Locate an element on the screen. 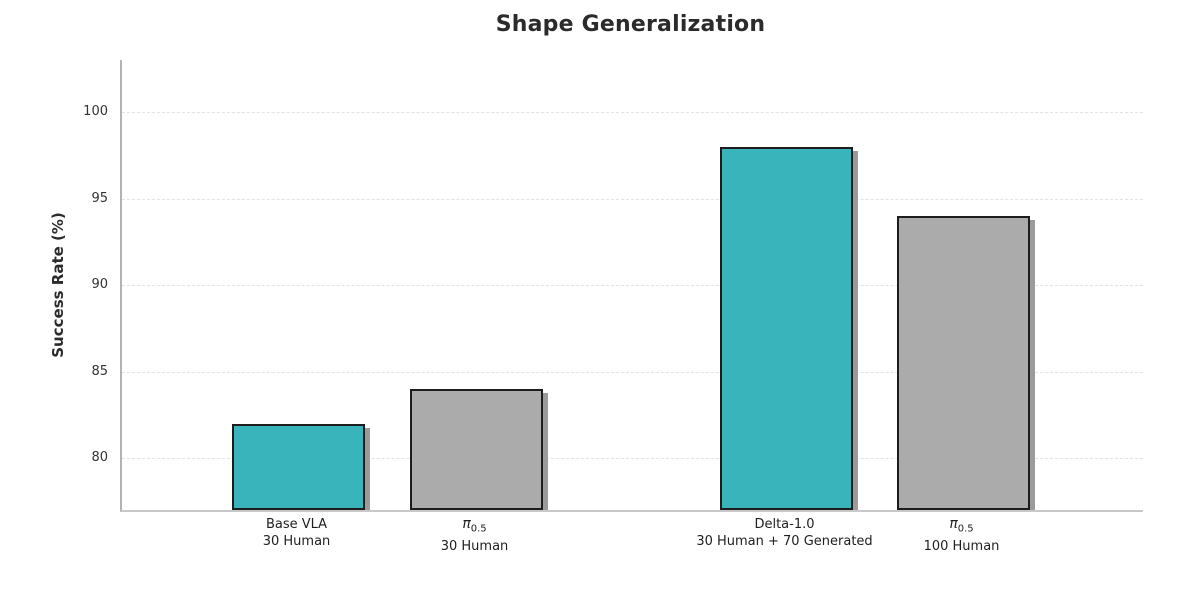 The width and height of the screenshot is (1200, 600). y-tick-label-80: 80 is located at coordinates (99, 458).